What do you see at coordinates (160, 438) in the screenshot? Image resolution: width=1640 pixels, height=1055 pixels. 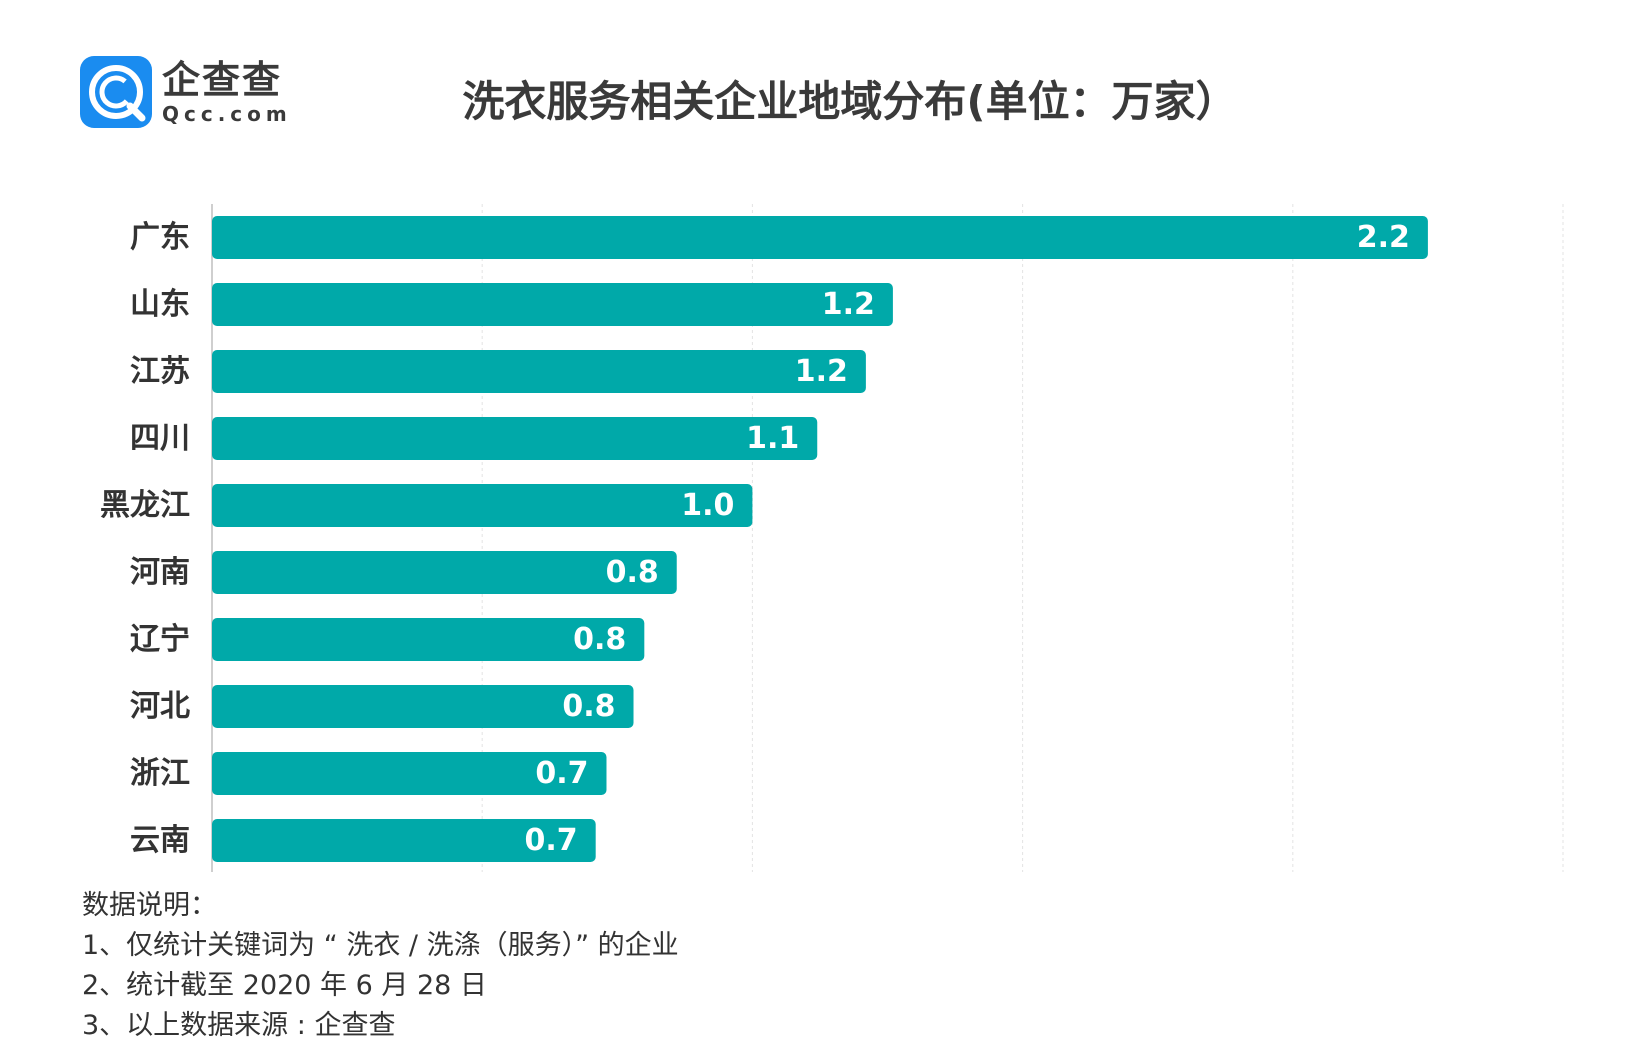 I see `category-label: 四川` at bounding box center [160, 438].